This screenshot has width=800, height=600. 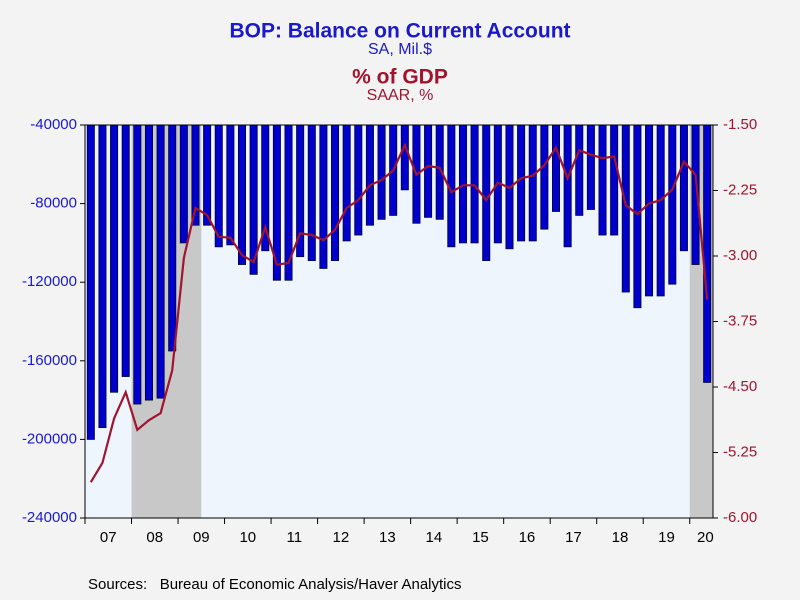 I want to click on y-tick-label: -200000, so click(x=49, y=438).